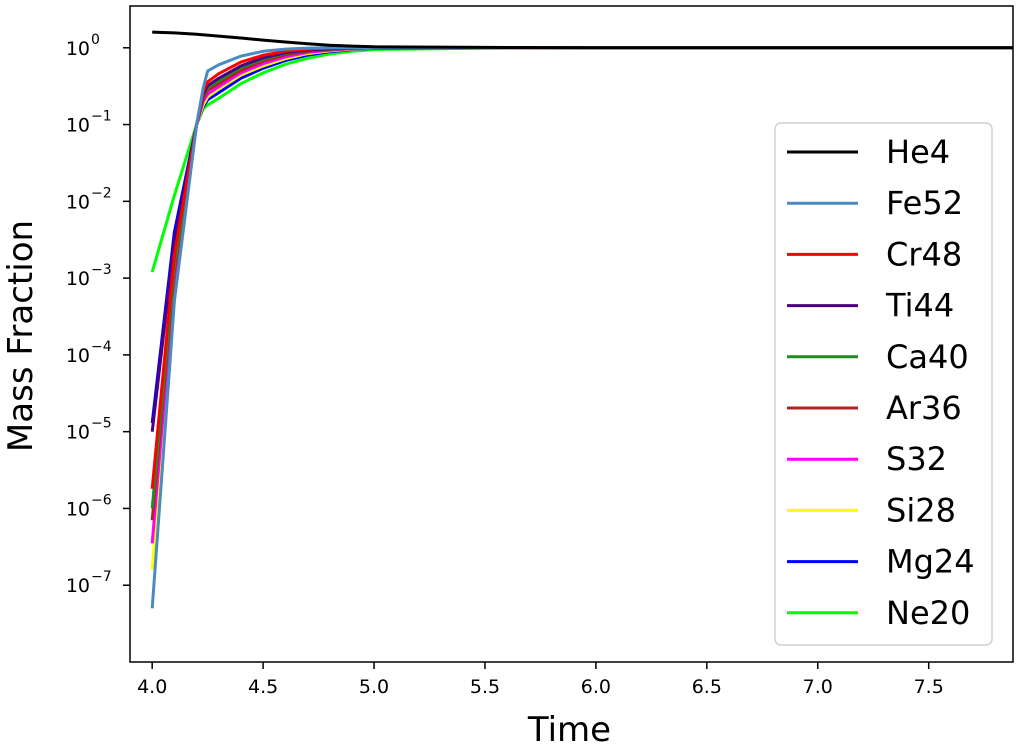 Image resolution: width=1020 pixels, height=746 pixels. I want to click on series-line-he4, so click(582, 40).